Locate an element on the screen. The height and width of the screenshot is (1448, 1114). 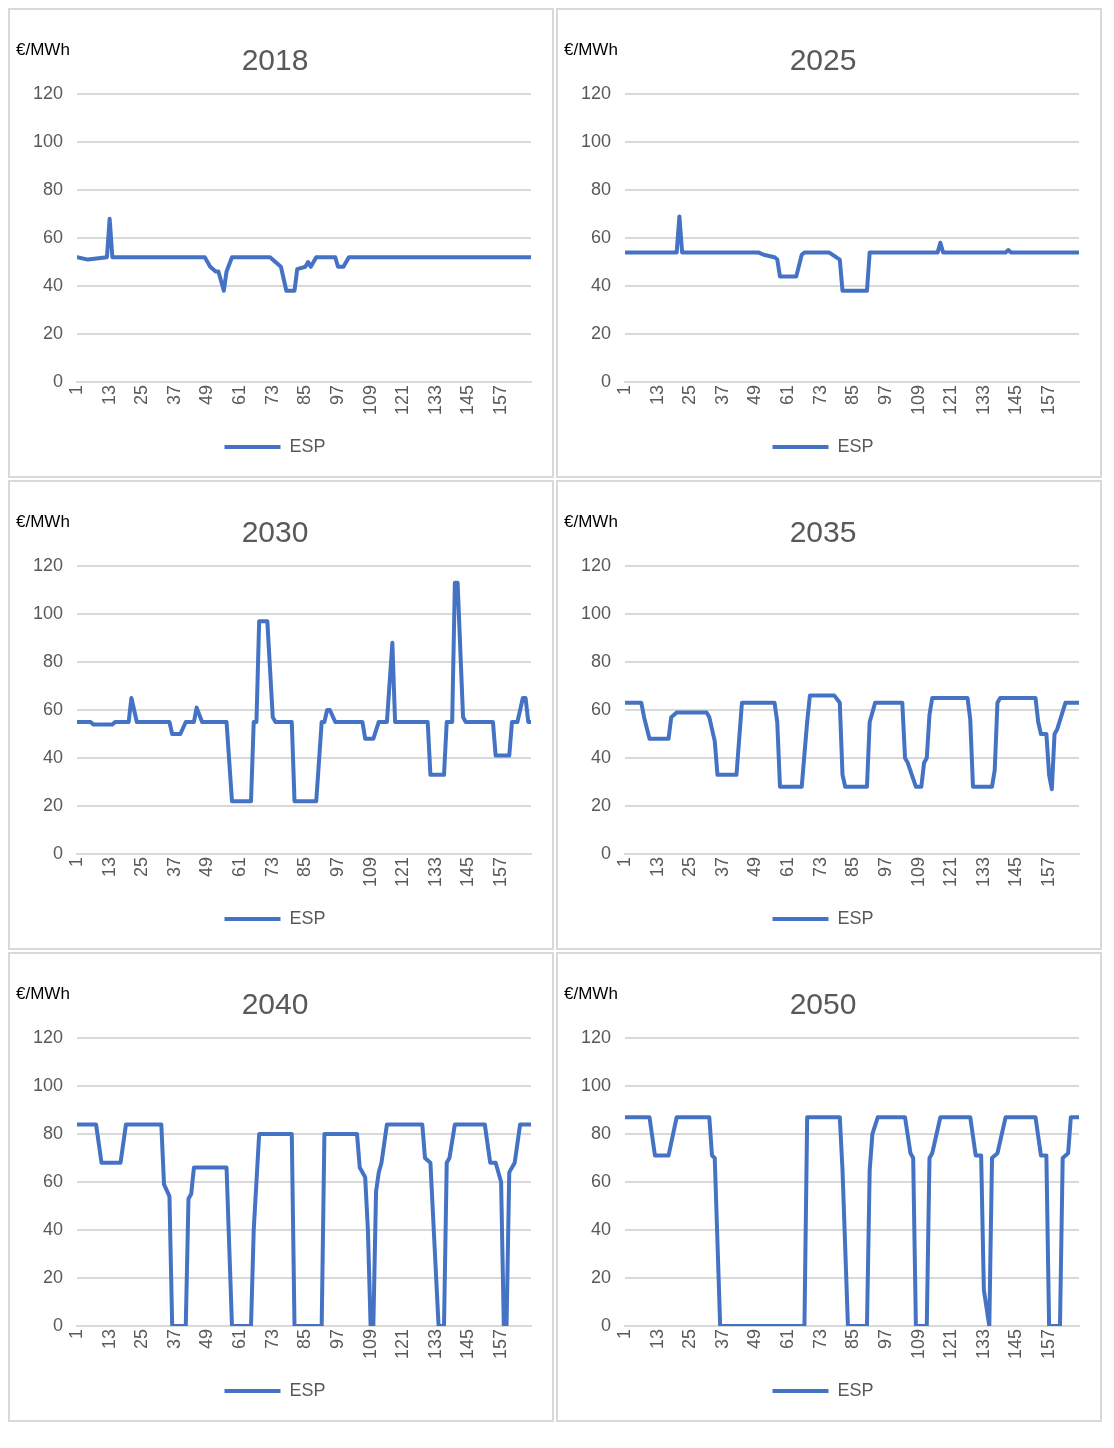
chart-title: 2040 is located at coordinates (275, 1004).